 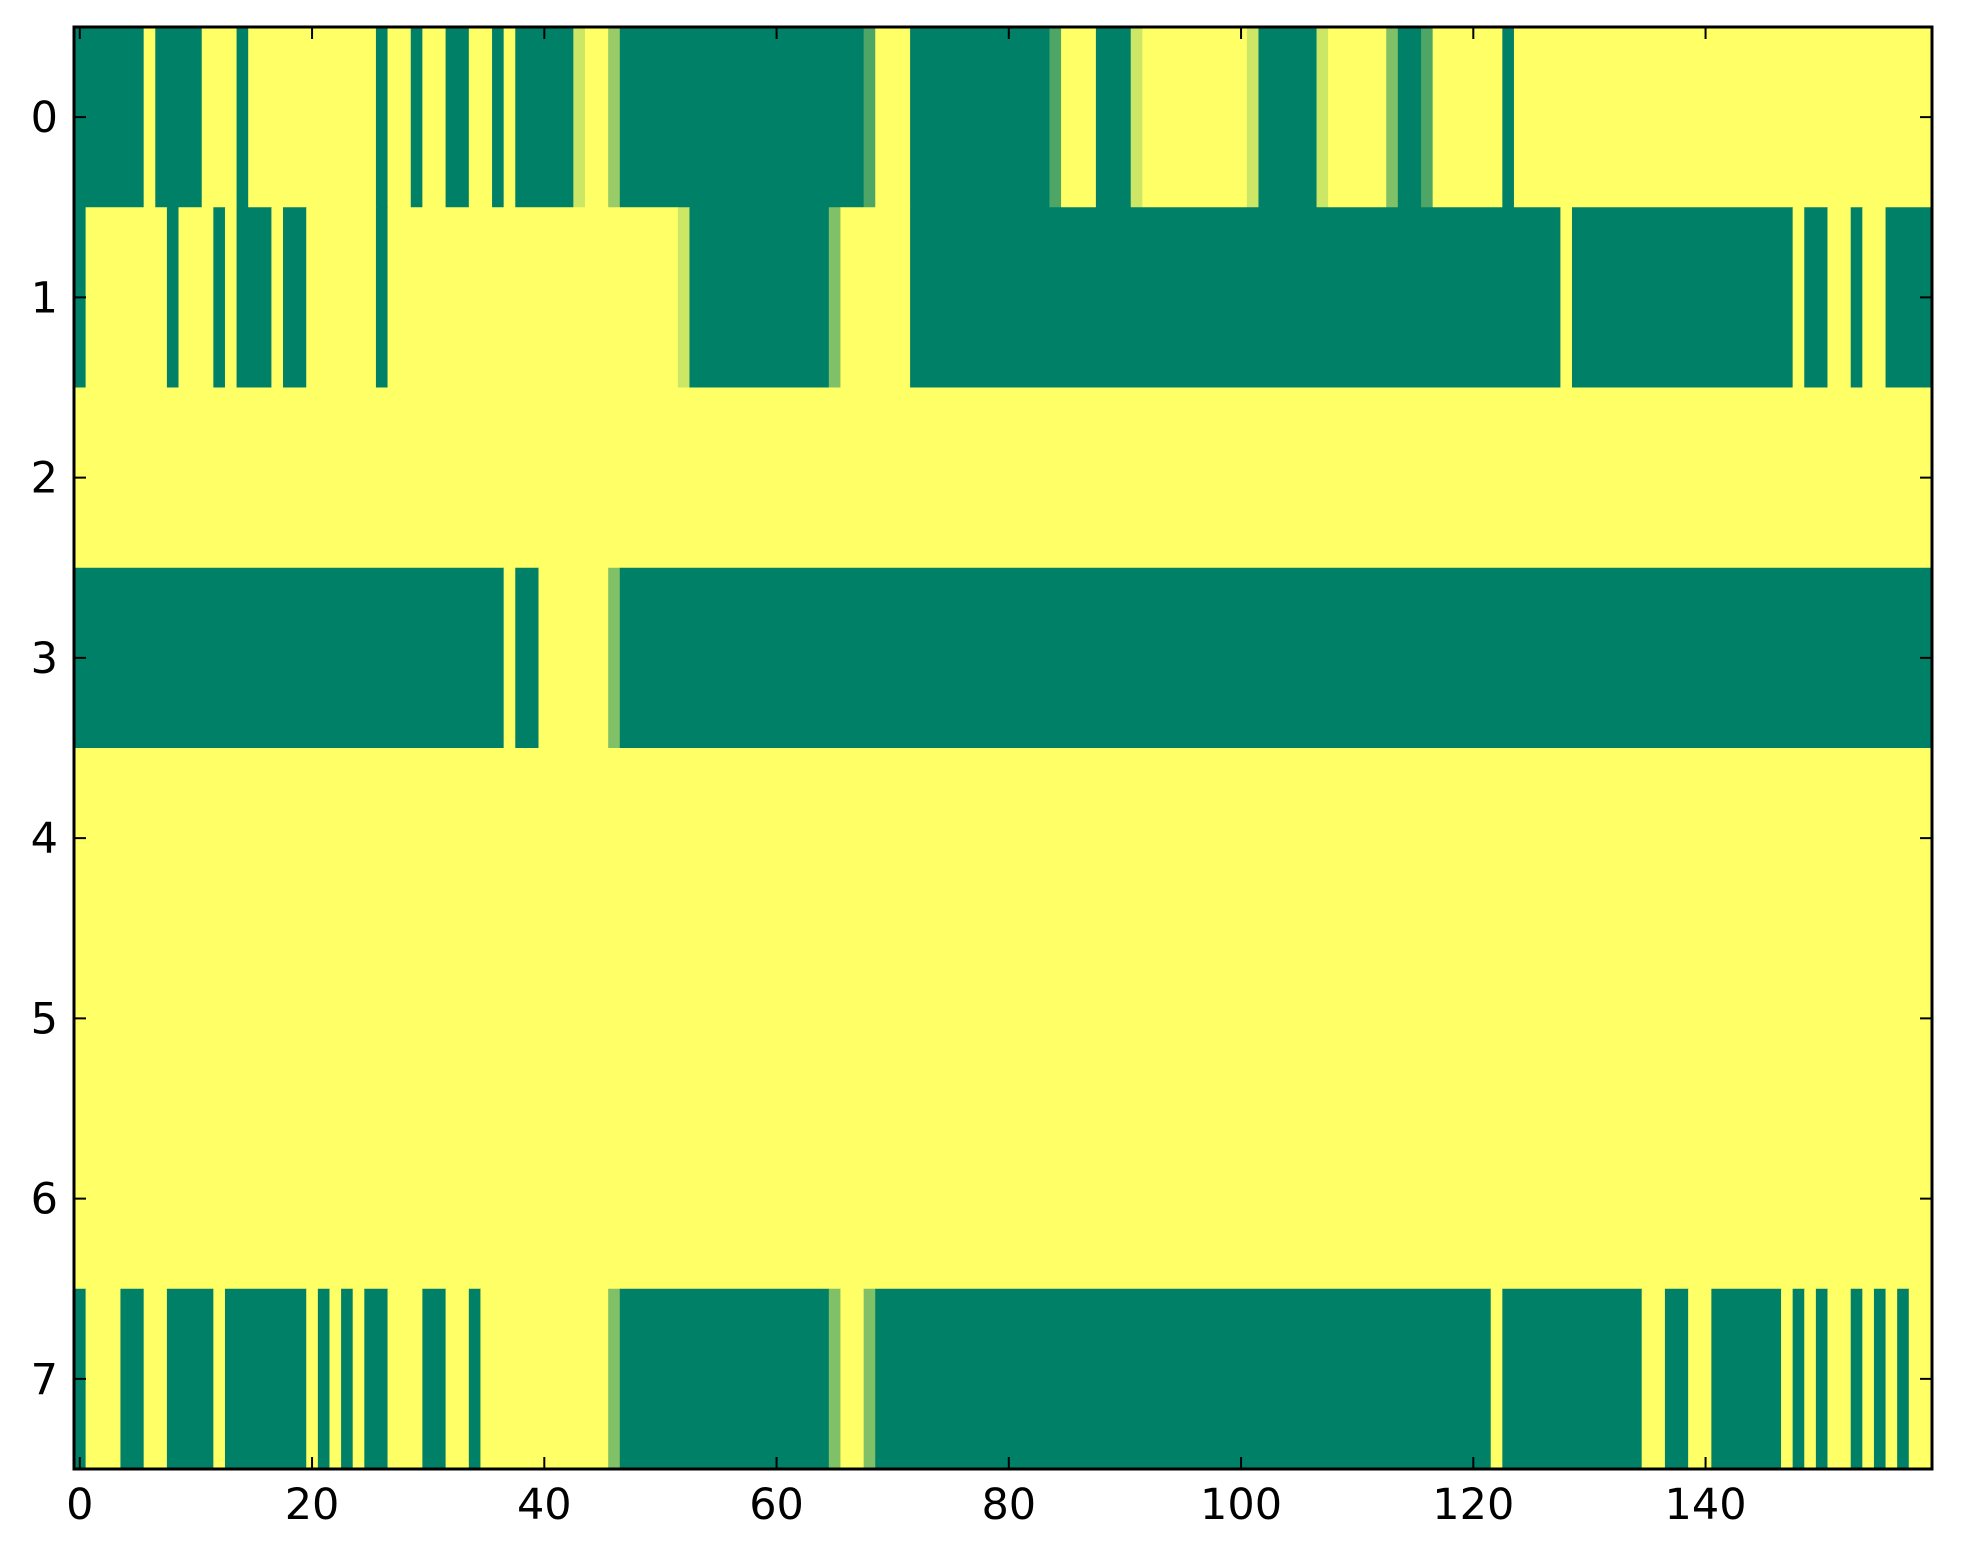 I want to click on x-tick-label-0: 0, so click(x=79, y=1505).